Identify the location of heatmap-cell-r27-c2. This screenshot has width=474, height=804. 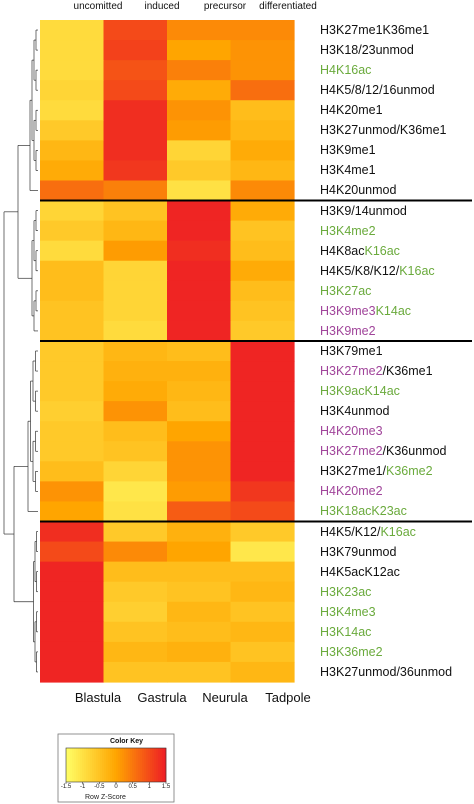
(135, 552).